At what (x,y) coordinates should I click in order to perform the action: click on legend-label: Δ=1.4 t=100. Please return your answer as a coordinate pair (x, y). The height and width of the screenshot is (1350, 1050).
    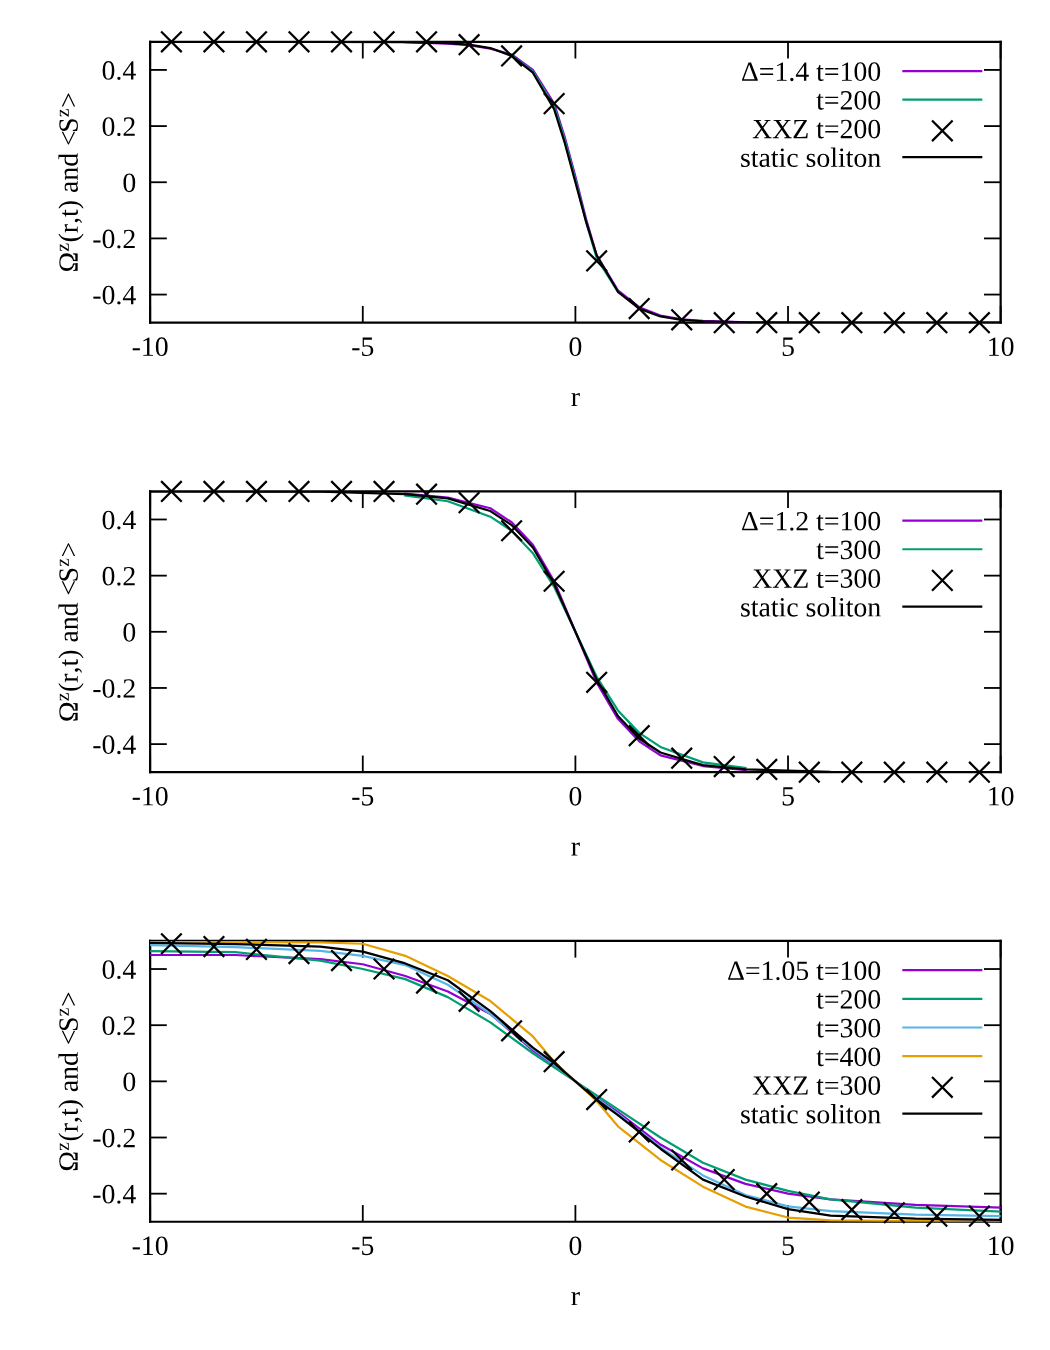
    Looking at the image, I should click on (811, 72).